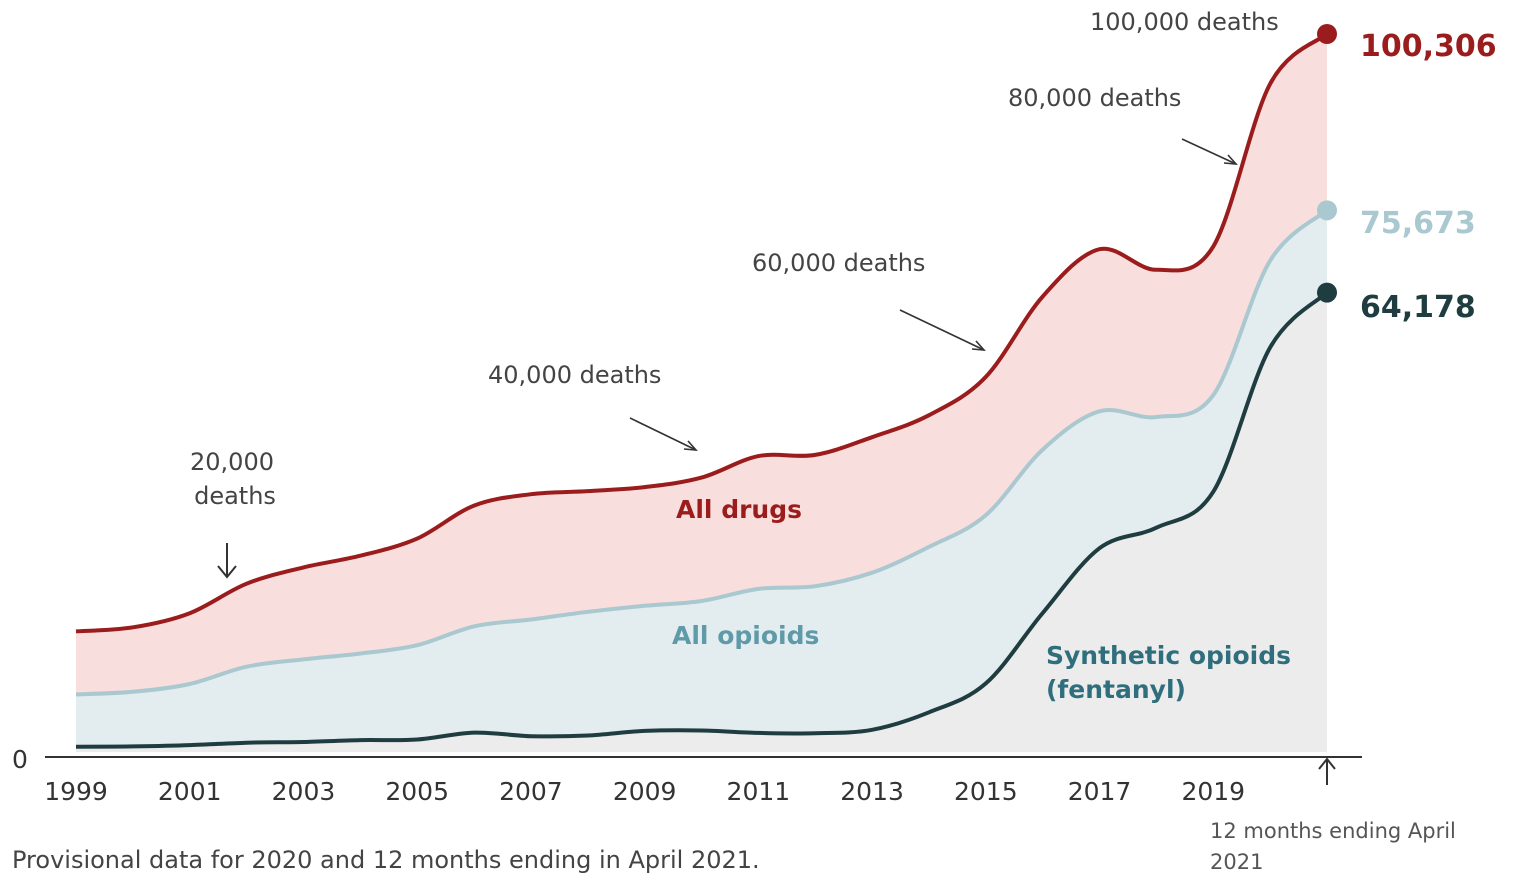  What do you see at coordinates (20, 759) in the screenshot?
I see `y-tick-label-0: 0` at bounding box center [20, 759].